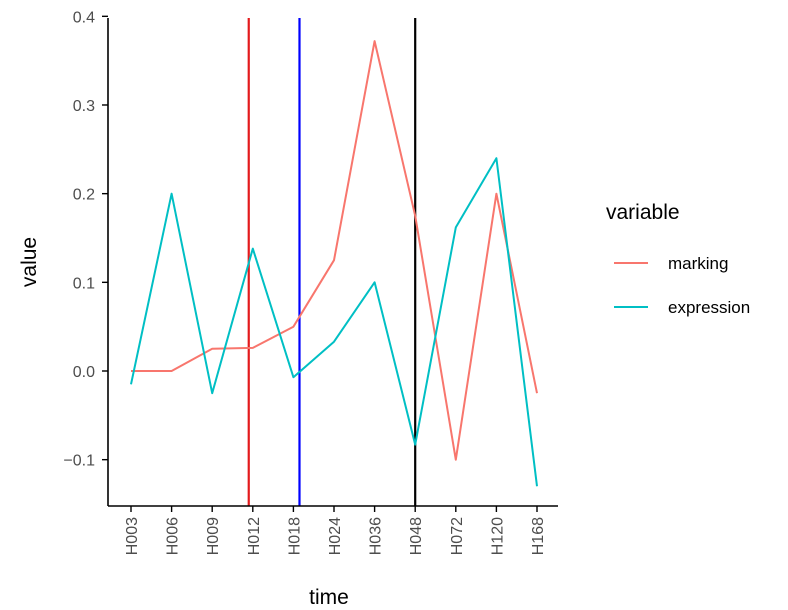 Image resolution: width=788 pixels, height=610 pixels. Describe the element at coordinates (84, 372) in the screenshot. I see `y-tick-label: 0.0` at that location.